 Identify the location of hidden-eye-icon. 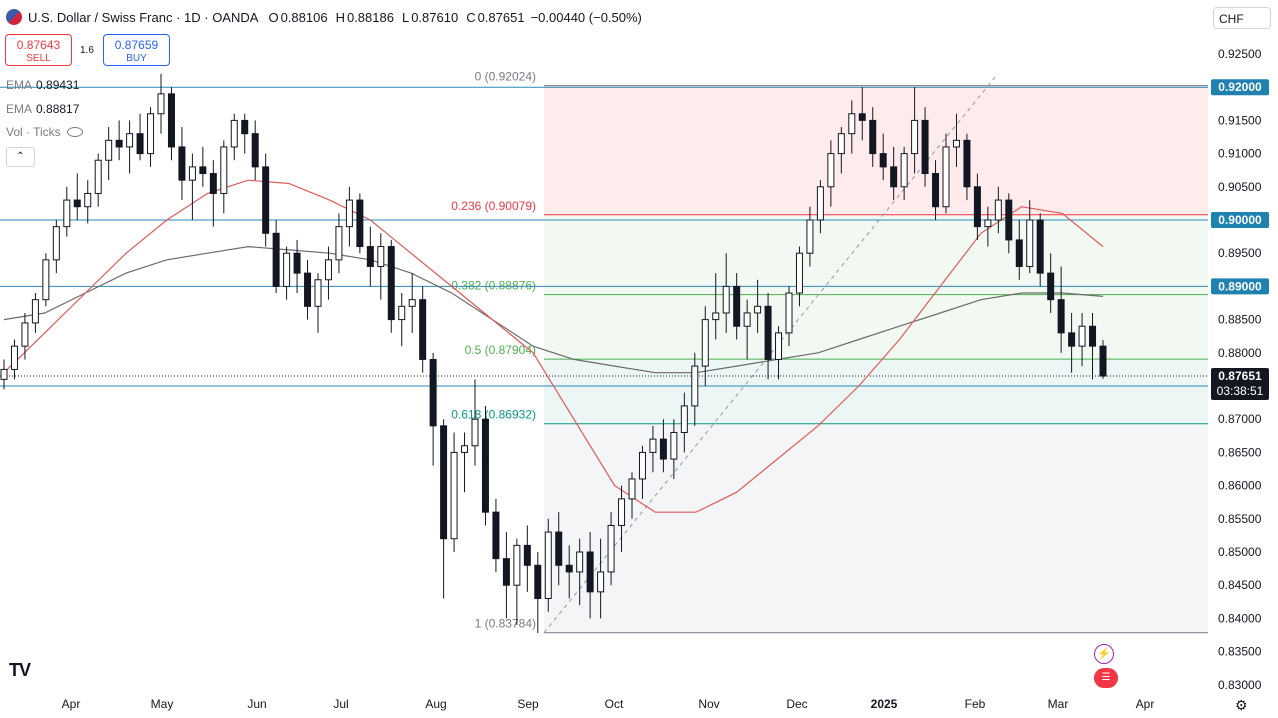
(74, 132).